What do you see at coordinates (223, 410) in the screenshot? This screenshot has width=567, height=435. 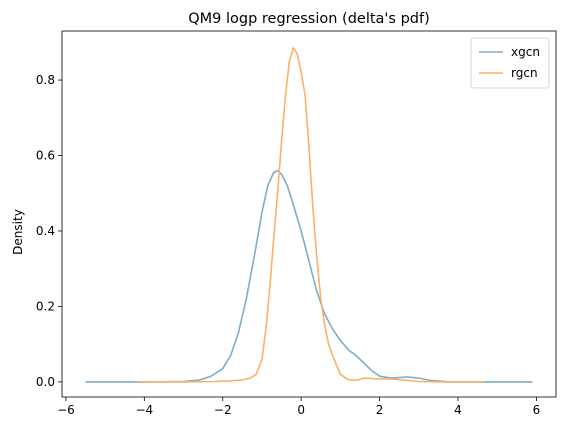 I see `x-tick-label: −2` at bounding box center [223, 410].